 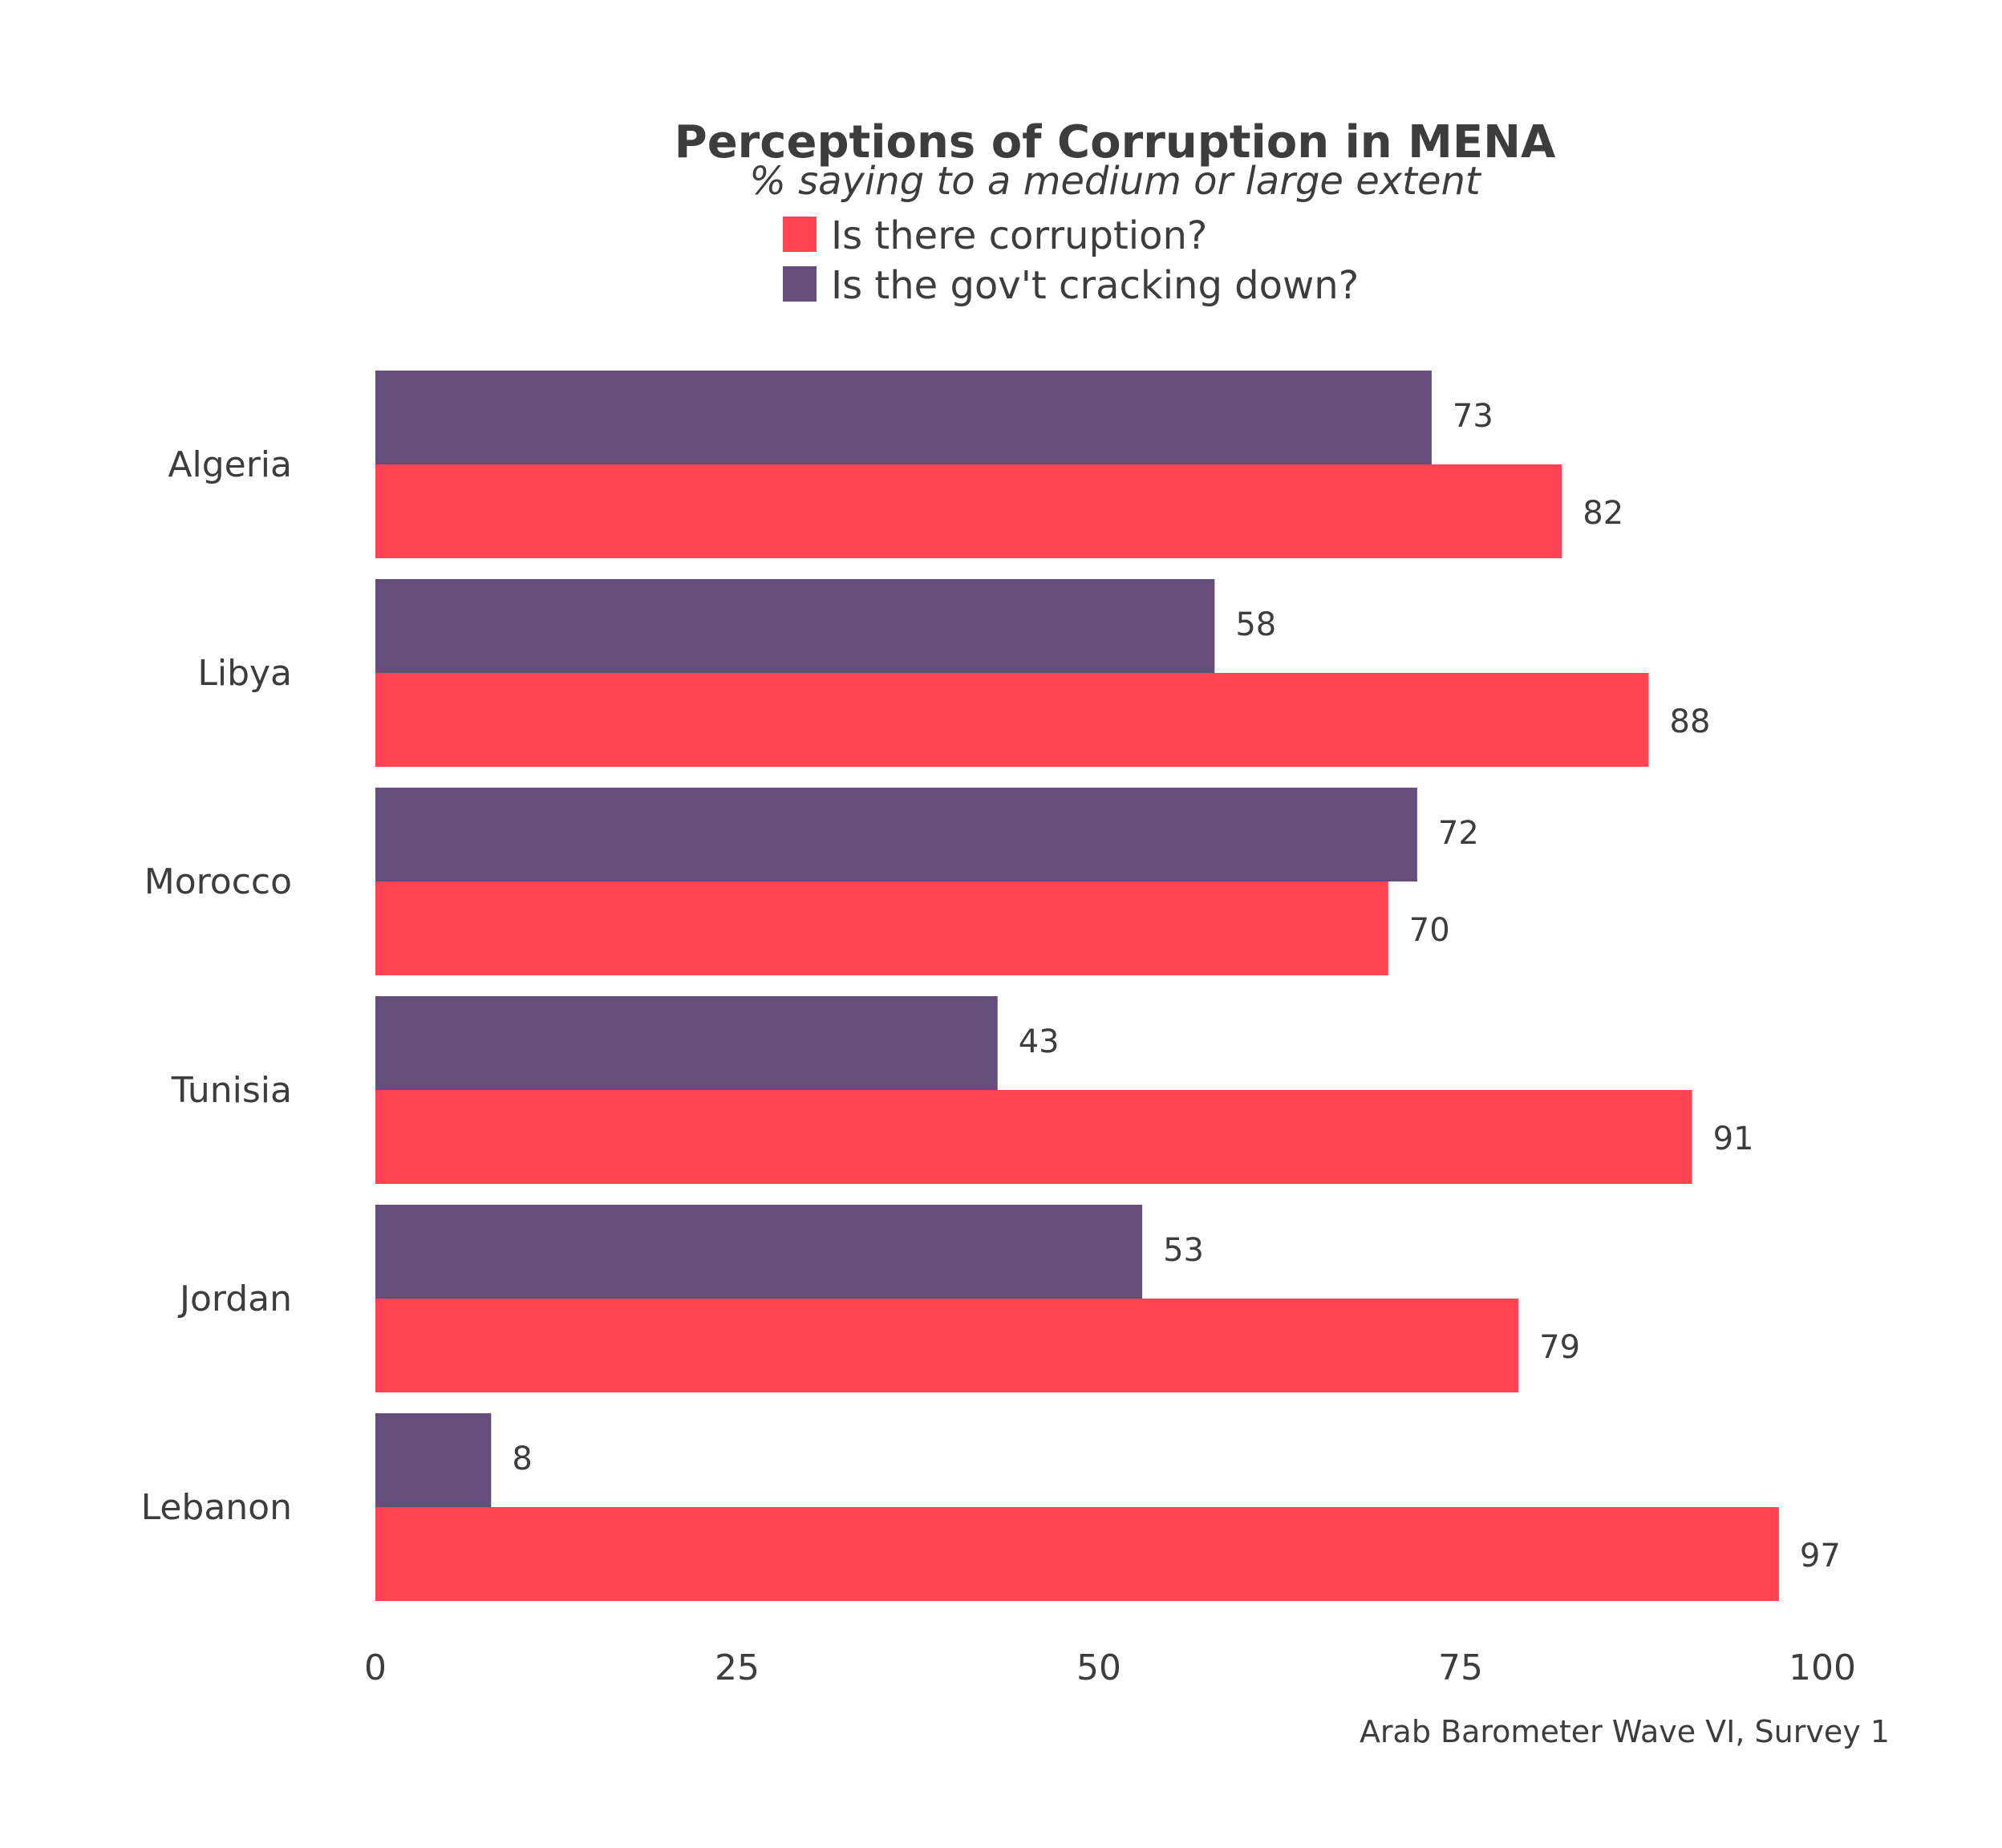 What do you see at coordinates (1098, 1667) in the screenshot?
I see `x-tick-label-50: 50` at bounding box center [1098, 1667].